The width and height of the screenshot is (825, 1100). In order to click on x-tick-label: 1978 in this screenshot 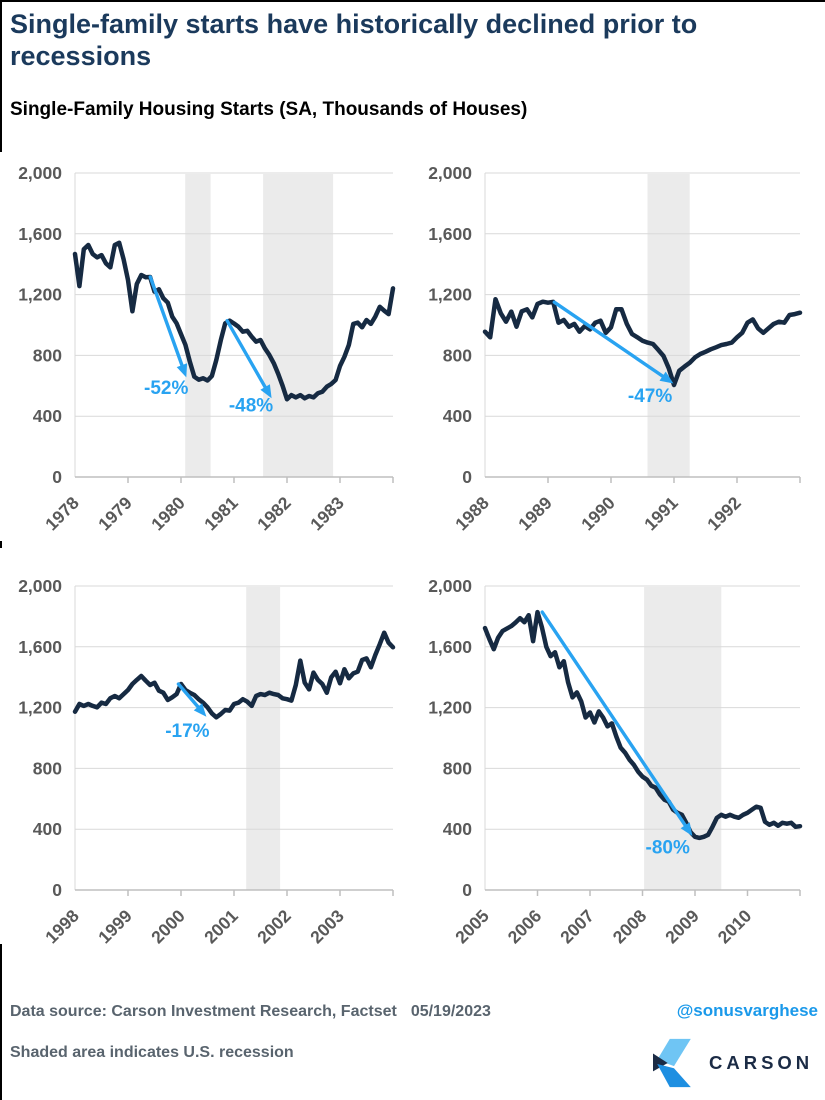, I will do `click(62, 514)`.